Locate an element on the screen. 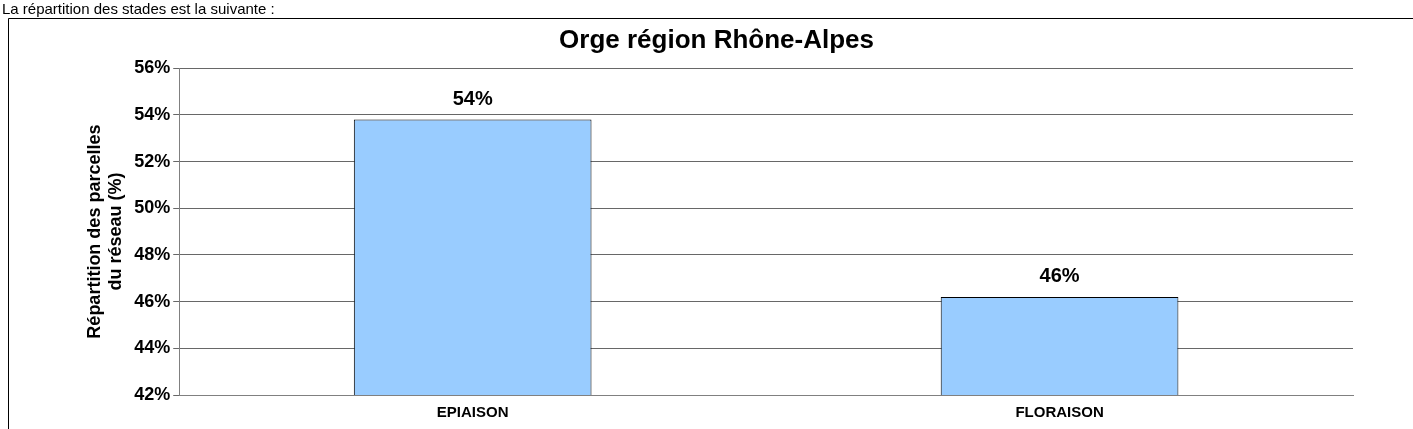  y-axis-title: Répartition des parcelles du réseau (%) is located at coordinates (104, 231).